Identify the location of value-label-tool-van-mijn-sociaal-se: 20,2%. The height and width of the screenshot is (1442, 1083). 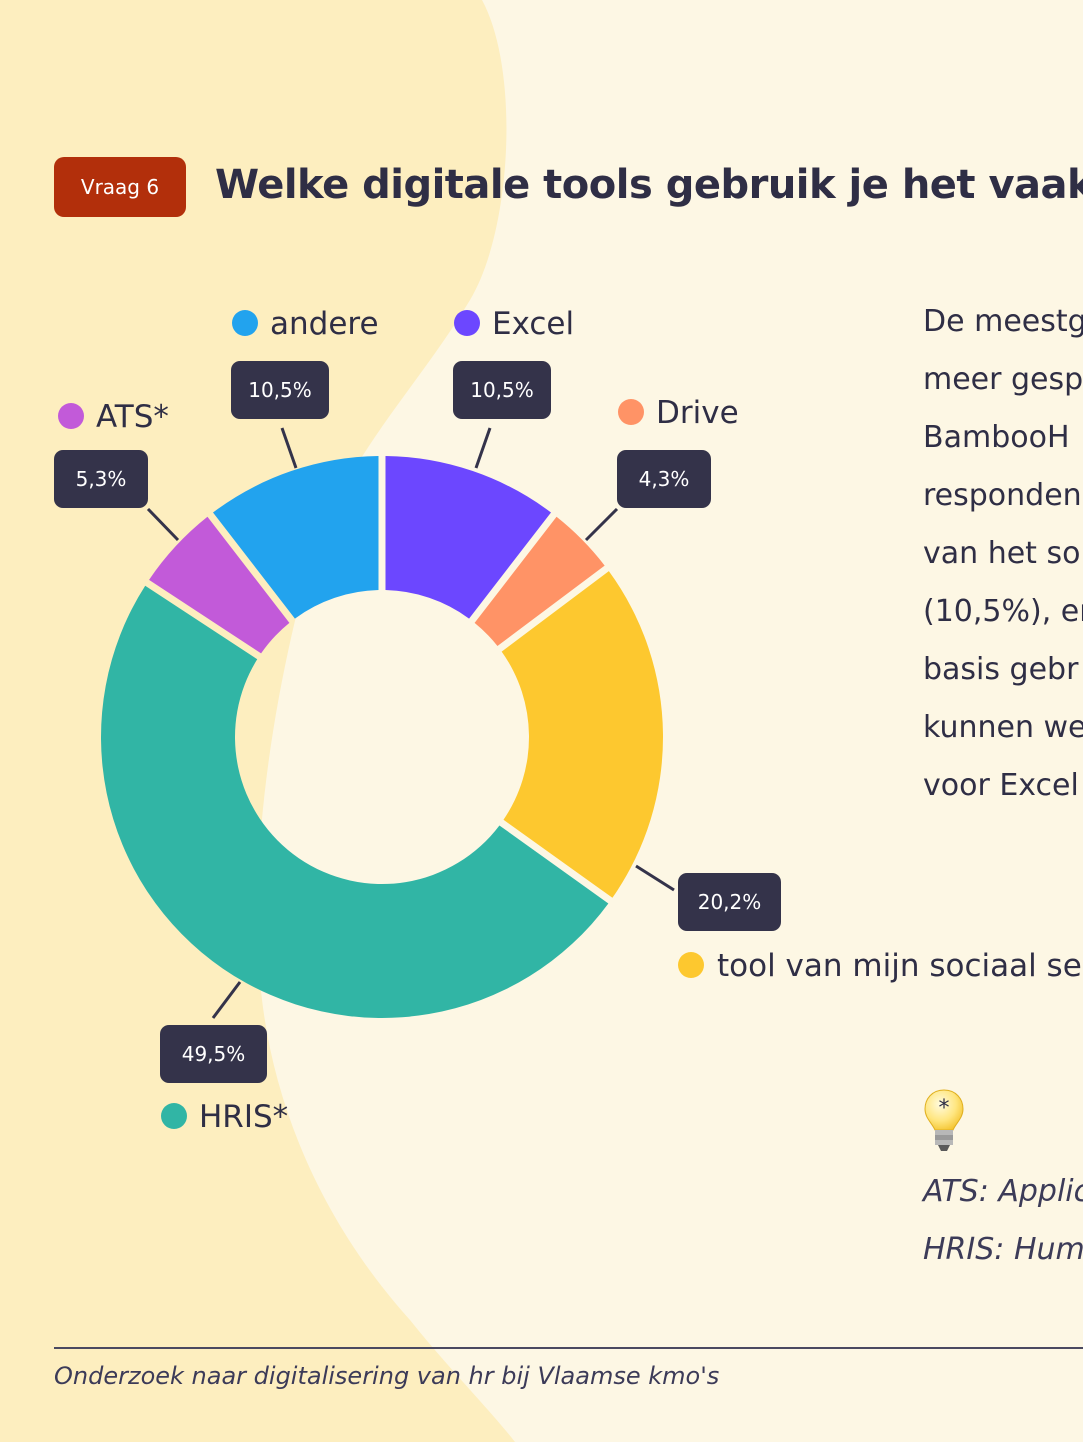
(730, 902).